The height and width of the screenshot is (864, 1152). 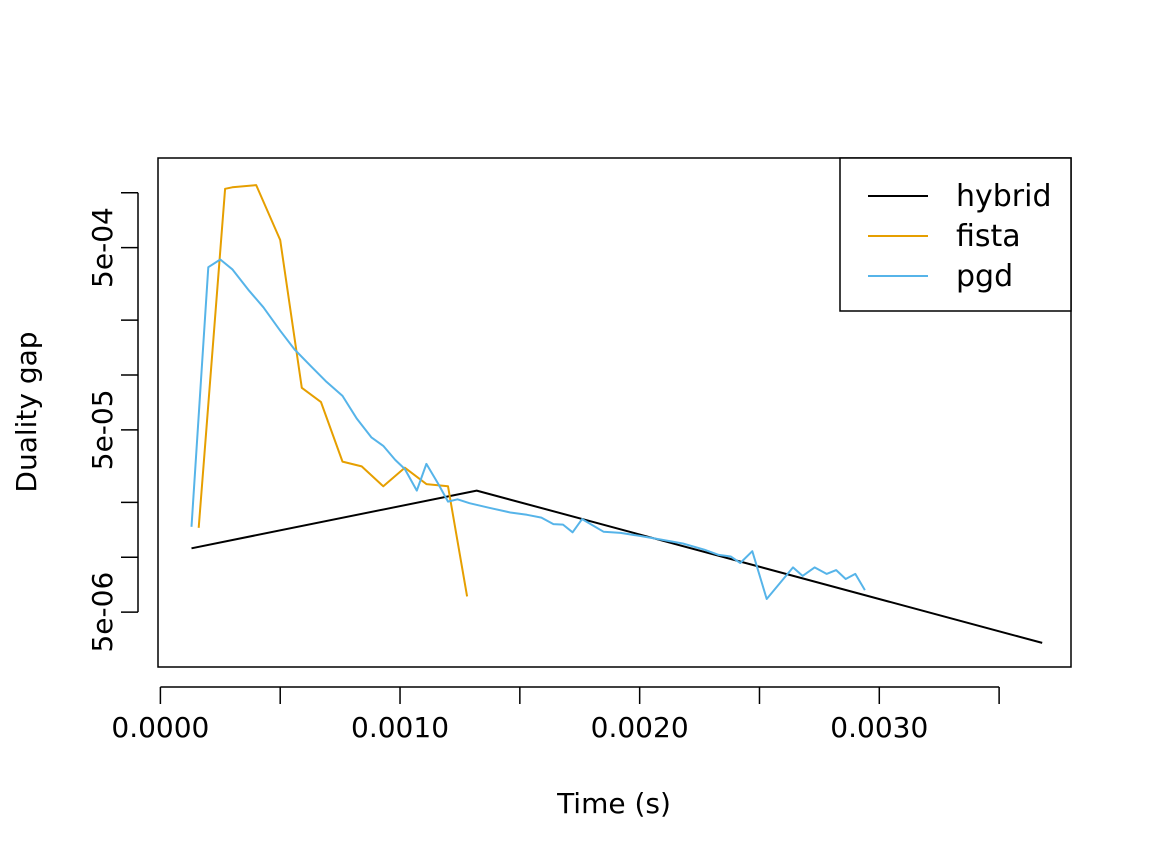 I want to click on x-axis: 0.0000 0.0010 0.0020 0.0030, so click(x=555, y=715).